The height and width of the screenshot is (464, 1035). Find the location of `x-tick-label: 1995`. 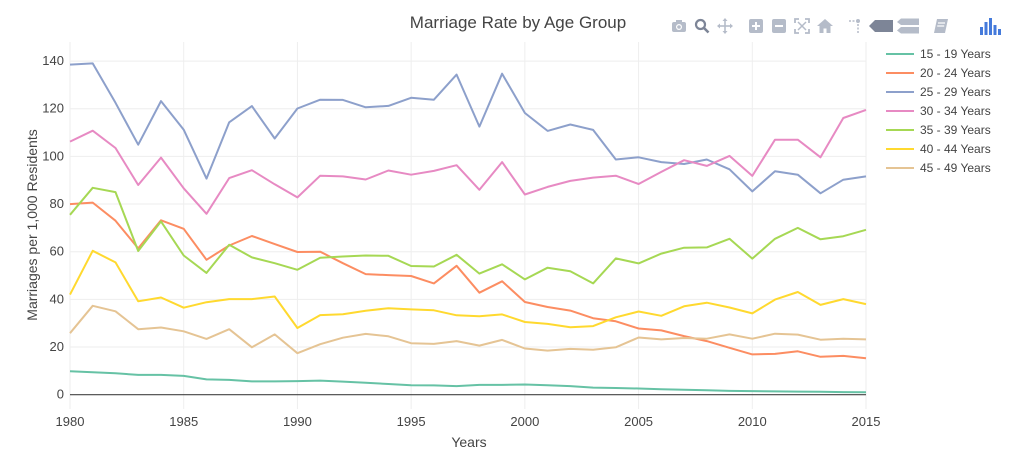

x-tick-label: 1995 is located at coordinates (411, 421).